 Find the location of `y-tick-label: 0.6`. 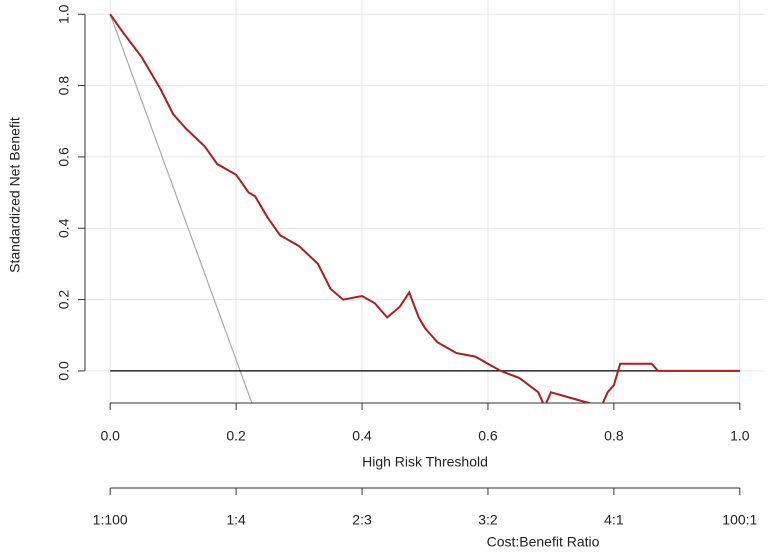

y-tick-label: 0.6 is located at coordinates (64, 157).